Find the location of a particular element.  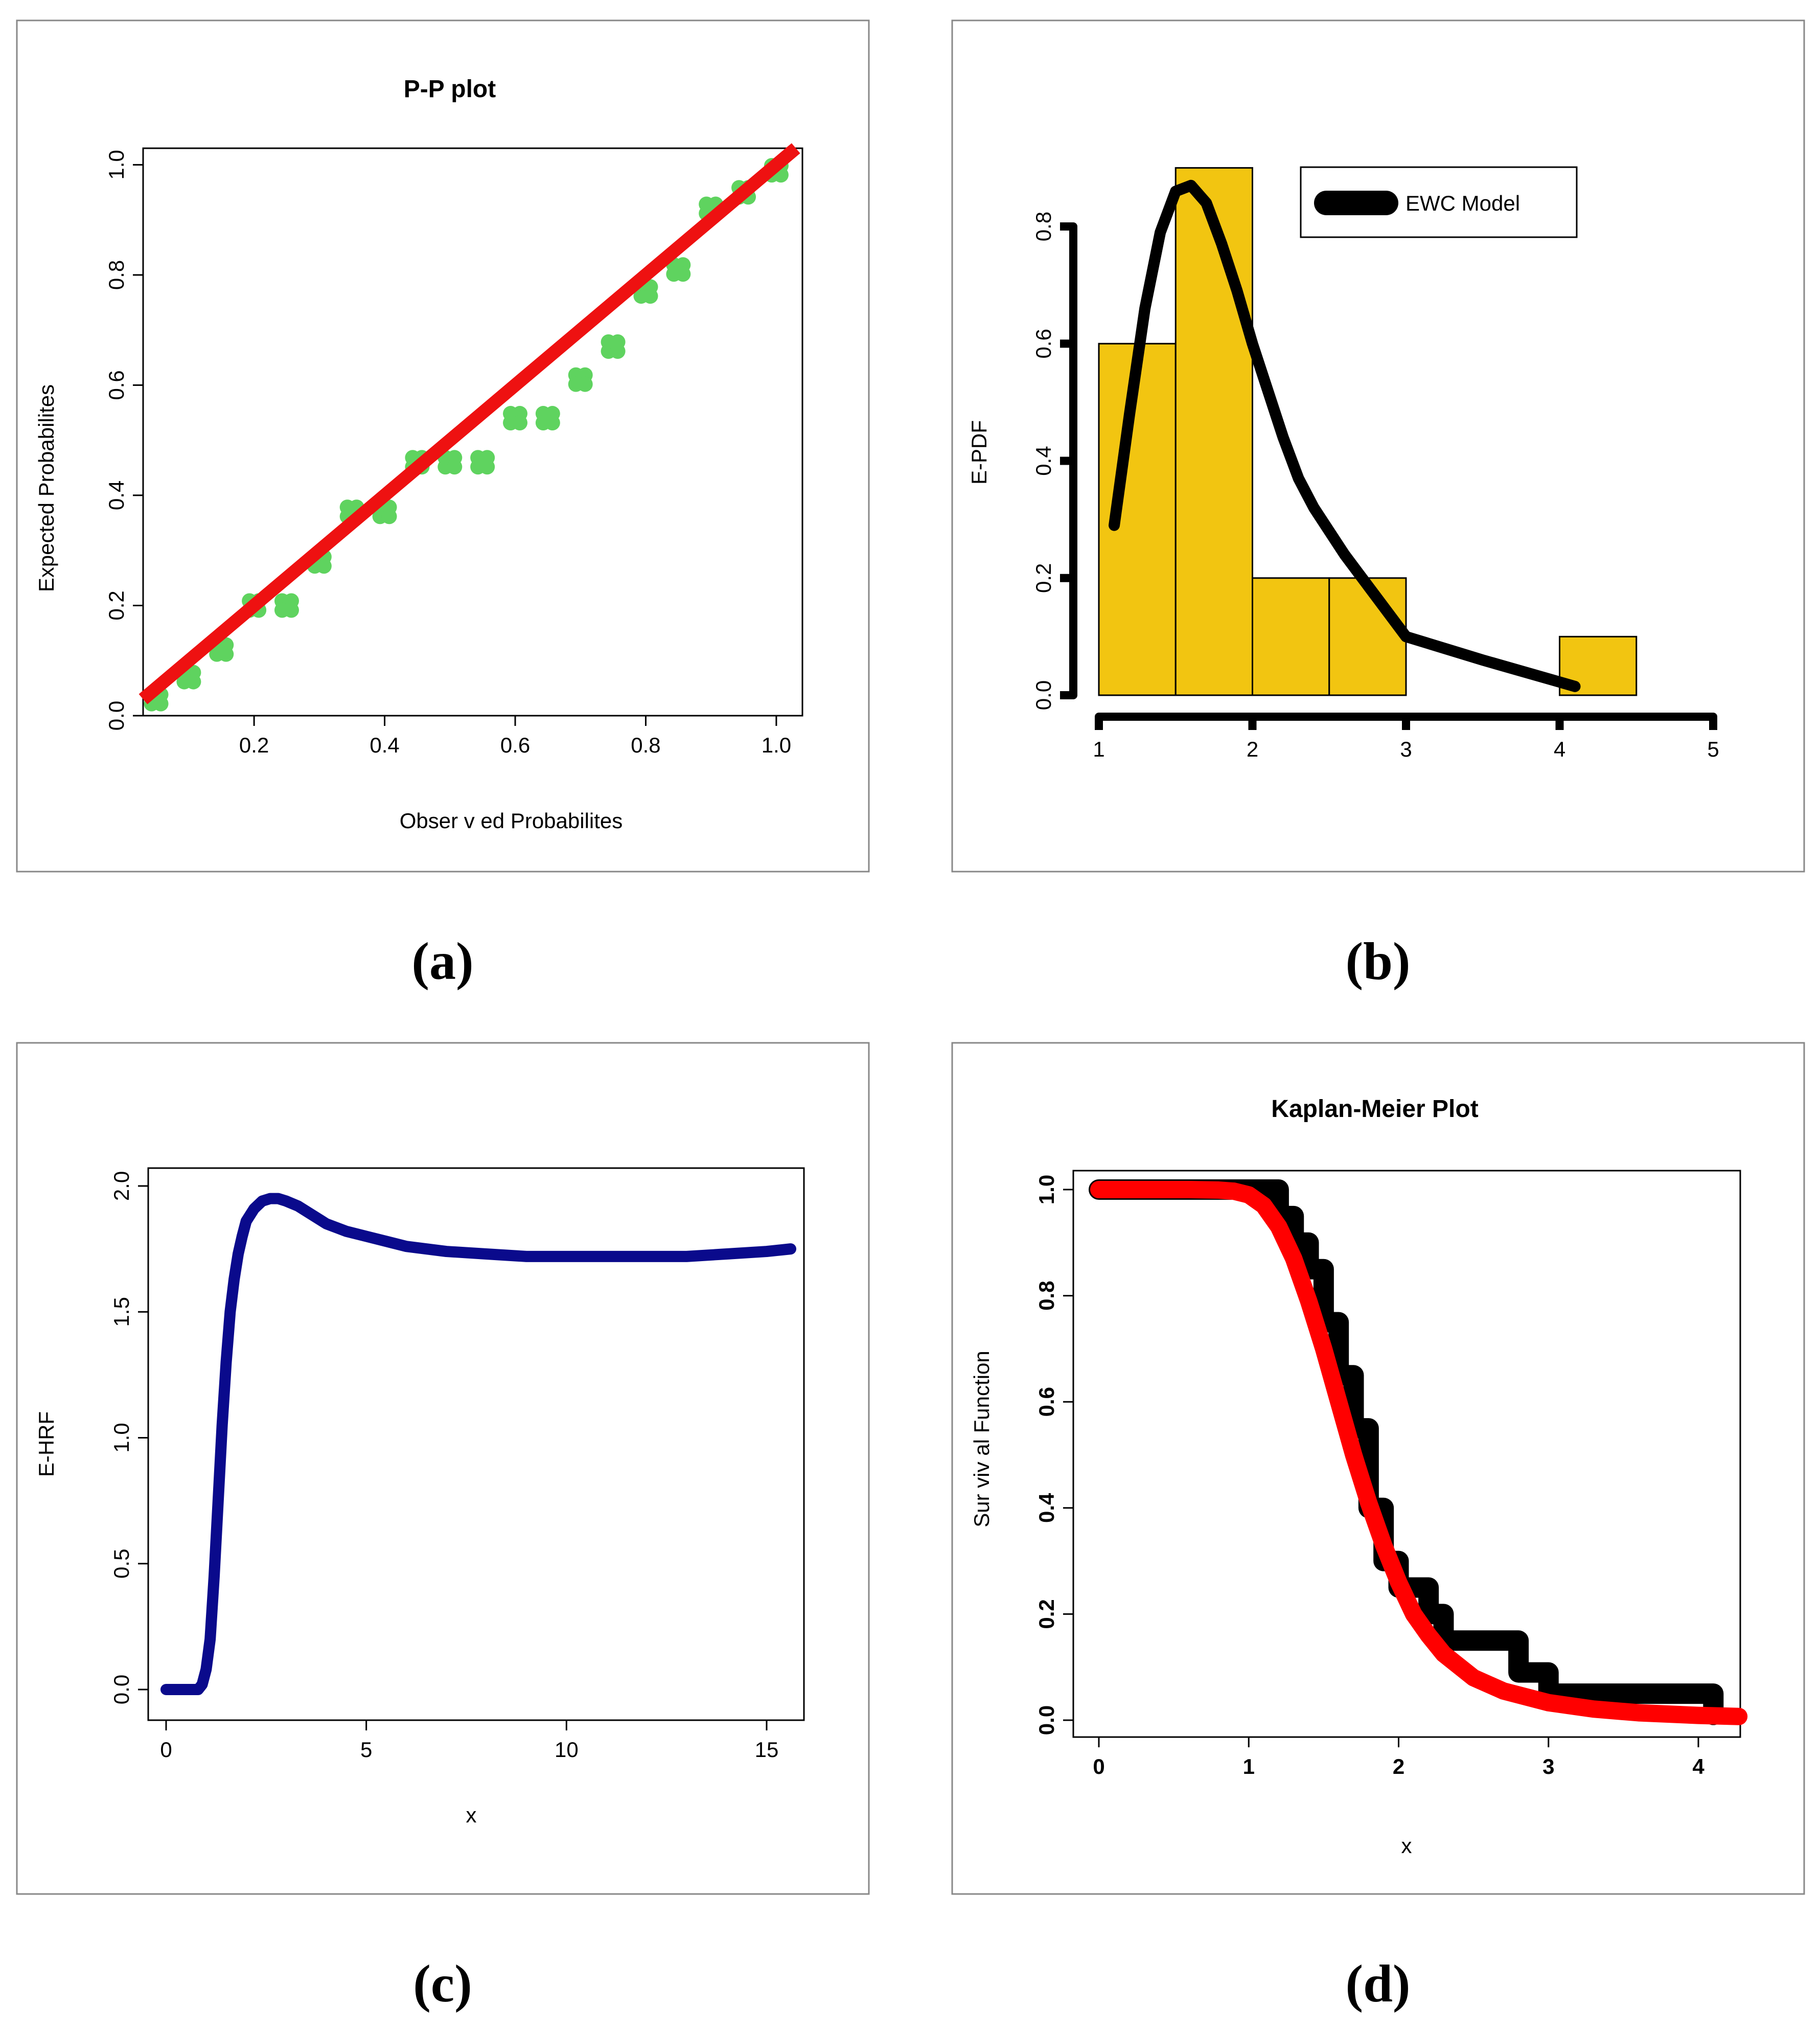

x-tick-label: 10 is located at coordinates (567, 1750).